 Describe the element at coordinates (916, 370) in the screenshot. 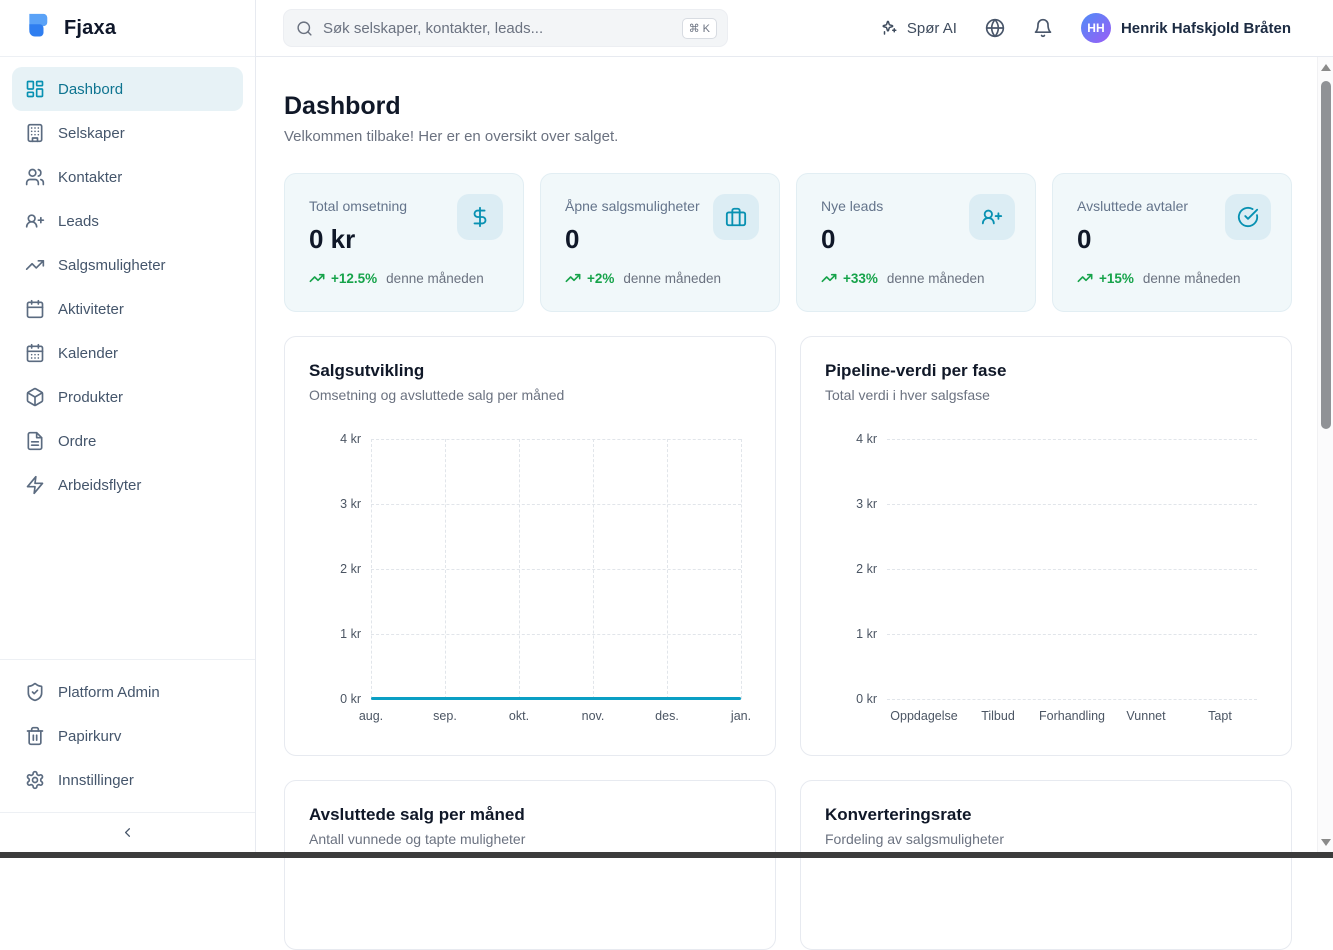

I see `chart-title: Pipeline-verdi per fase` at that location.